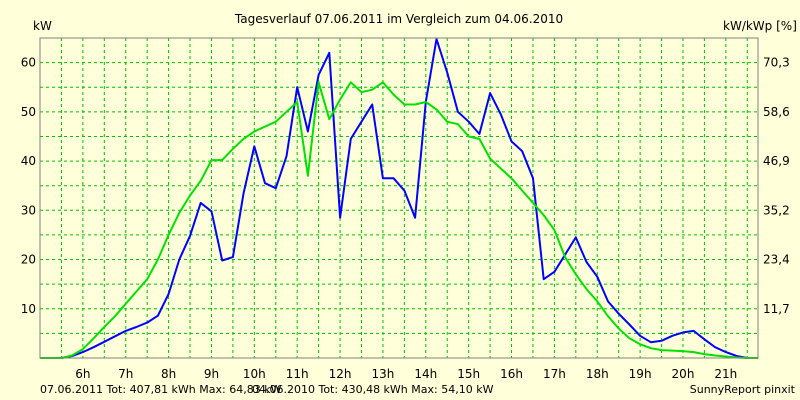 The image size is (800, 400). What do you see at coordinates (373, 389) in the screenshot?
I see `legend-entry-series-2: 04.06.2010 Tot: 430,48 kWh Max: 54,10 kW` at bounding box center [373, 389].